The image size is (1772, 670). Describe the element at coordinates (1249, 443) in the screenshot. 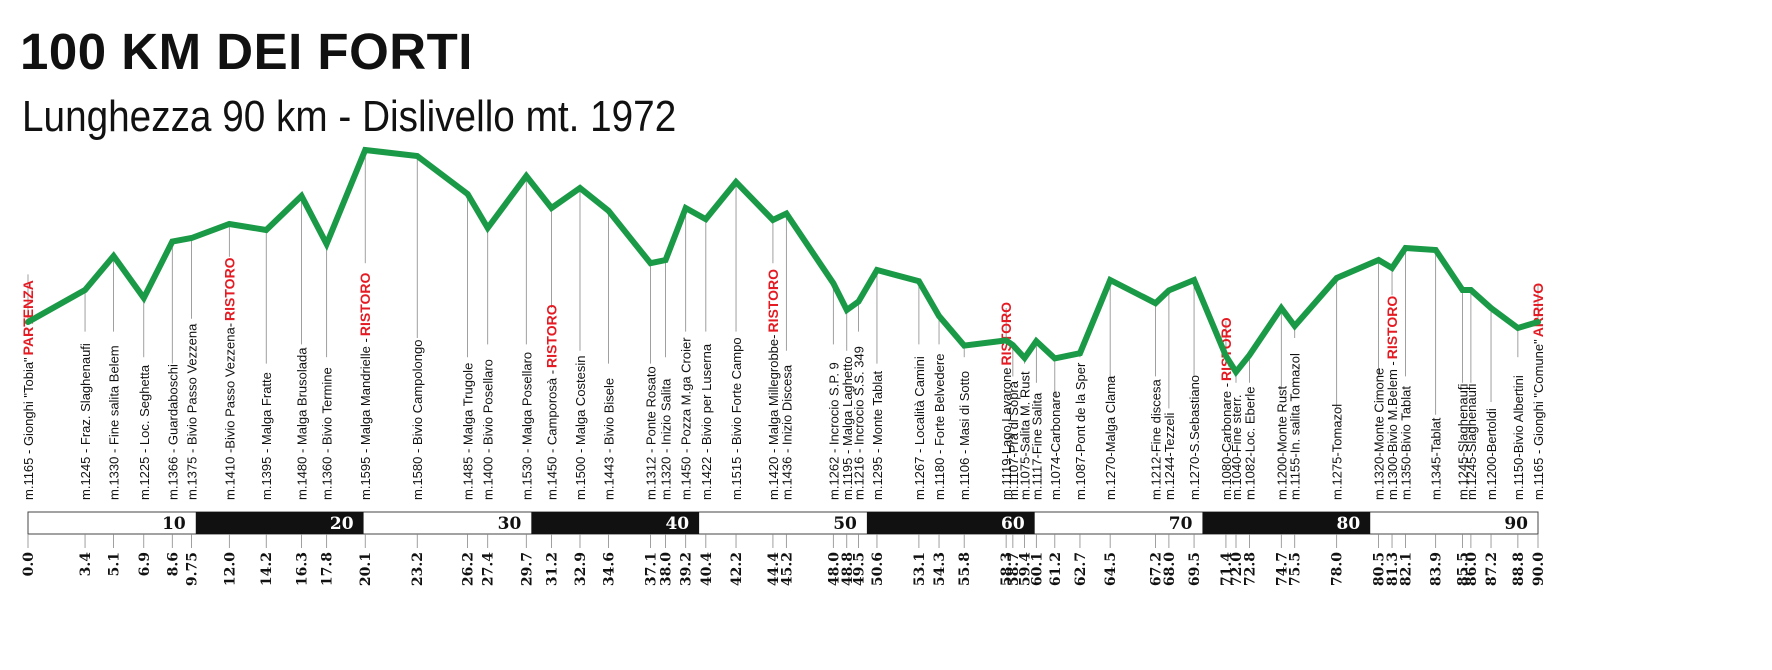

I see `waypoint-label: m.1082-Loc. Eberle` at that location.